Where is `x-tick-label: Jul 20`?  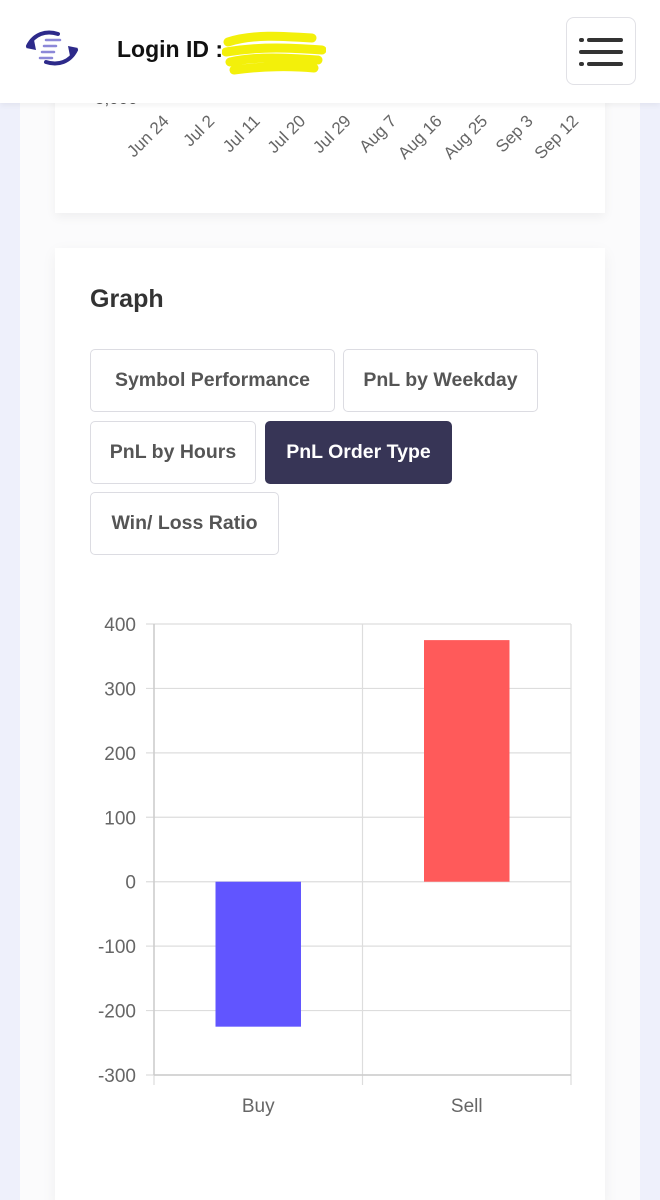 x-tick-label: Jul 20 is located at coordinates (287, 134).